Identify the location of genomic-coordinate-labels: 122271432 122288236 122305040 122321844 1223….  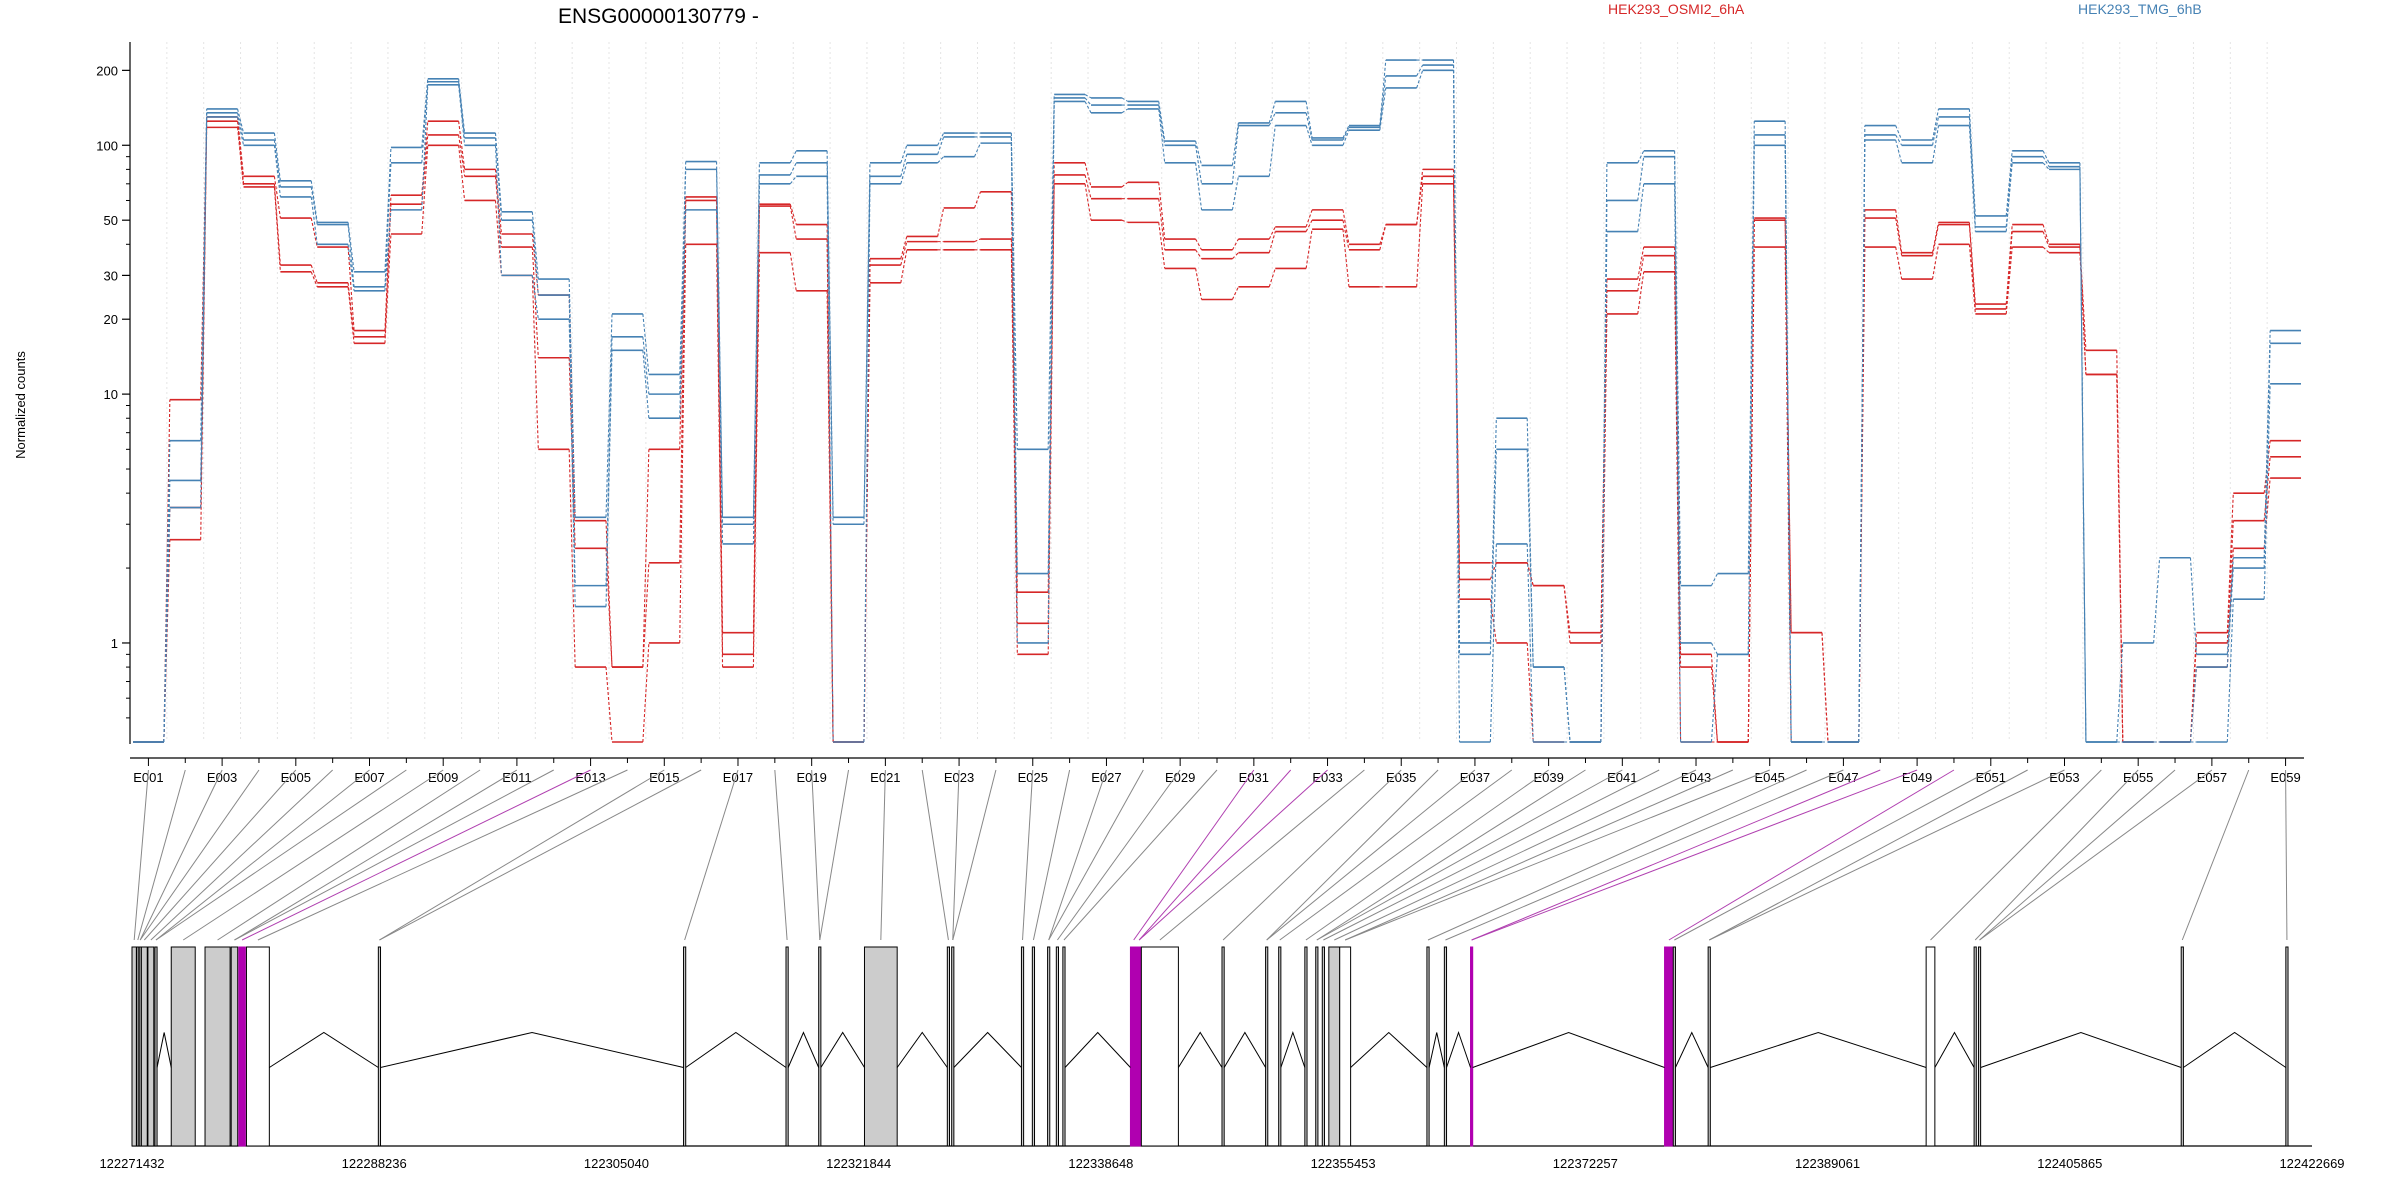
(1221, 1163).